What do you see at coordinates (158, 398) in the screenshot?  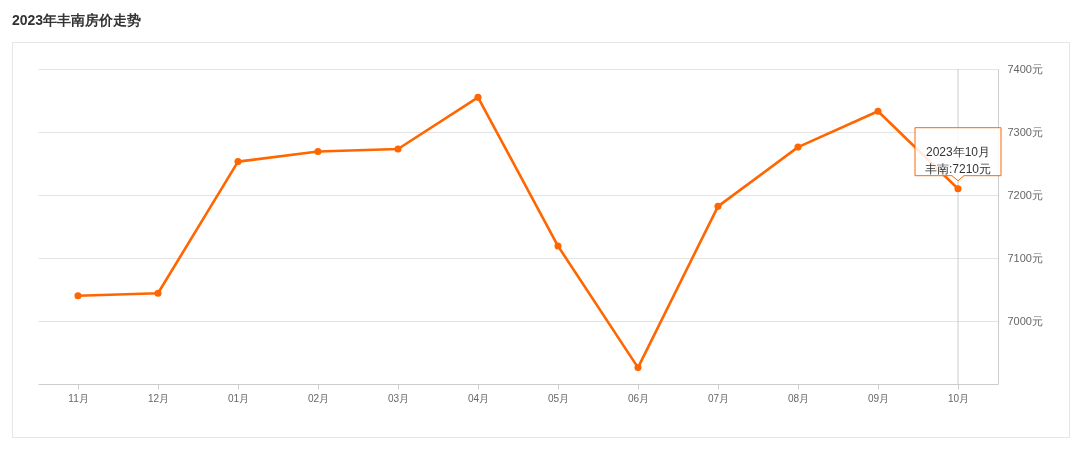 I see `x-tick-label: 12月` at bounding box center [158, 398].